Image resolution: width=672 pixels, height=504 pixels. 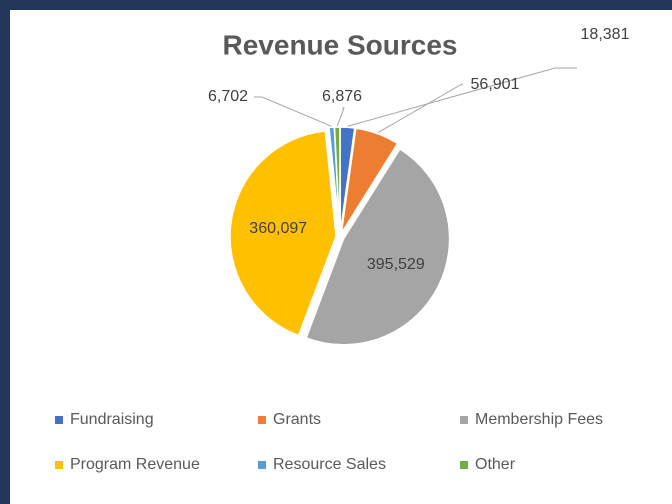 I want to click on data-label: 18,381, so click(x=605, y=34).